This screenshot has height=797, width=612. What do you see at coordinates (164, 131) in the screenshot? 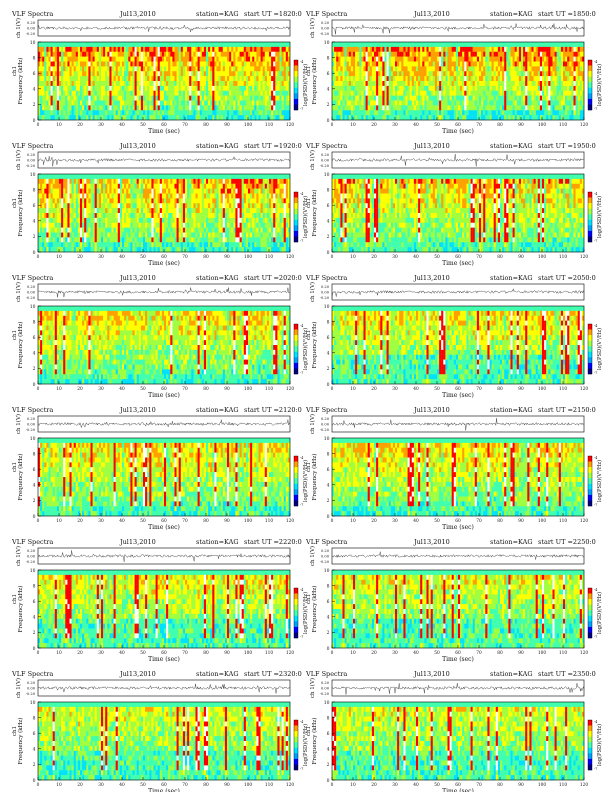
I see `spectrogram-xlabel: Time (sec)` at bounding box center [164, 131].